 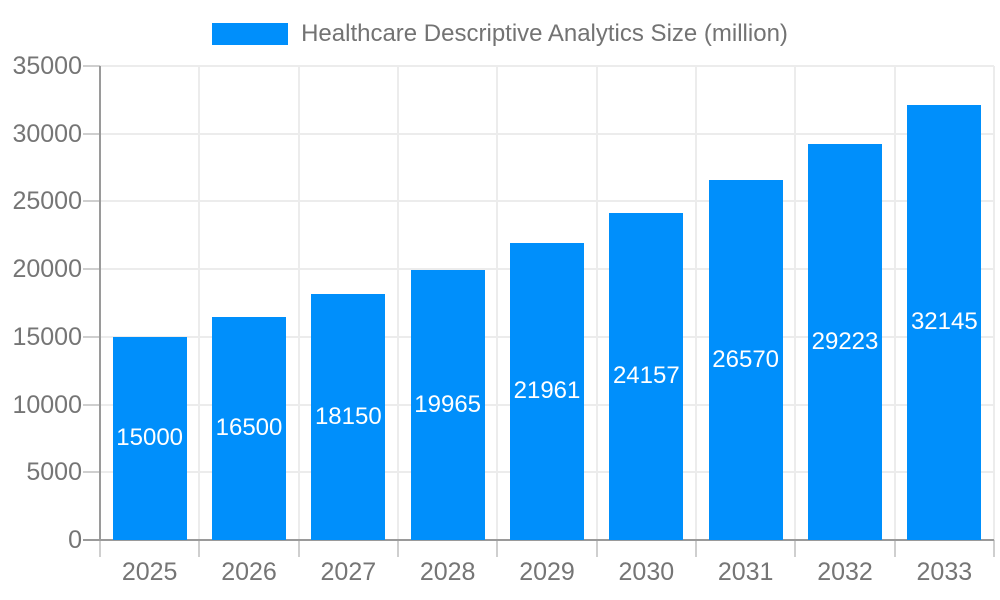 What do you see at coordinates (100, 303) in the screenshot?
I see `y-axis-line` at bounding box center [100, 303].